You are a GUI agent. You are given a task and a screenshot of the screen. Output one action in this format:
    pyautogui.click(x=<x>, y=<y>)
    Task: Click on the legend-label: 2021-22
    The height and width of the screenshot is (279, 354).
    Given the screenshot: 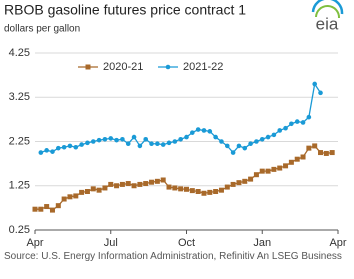 What is the action you would take?
    pyautogui.click(x=203, y=67)
    